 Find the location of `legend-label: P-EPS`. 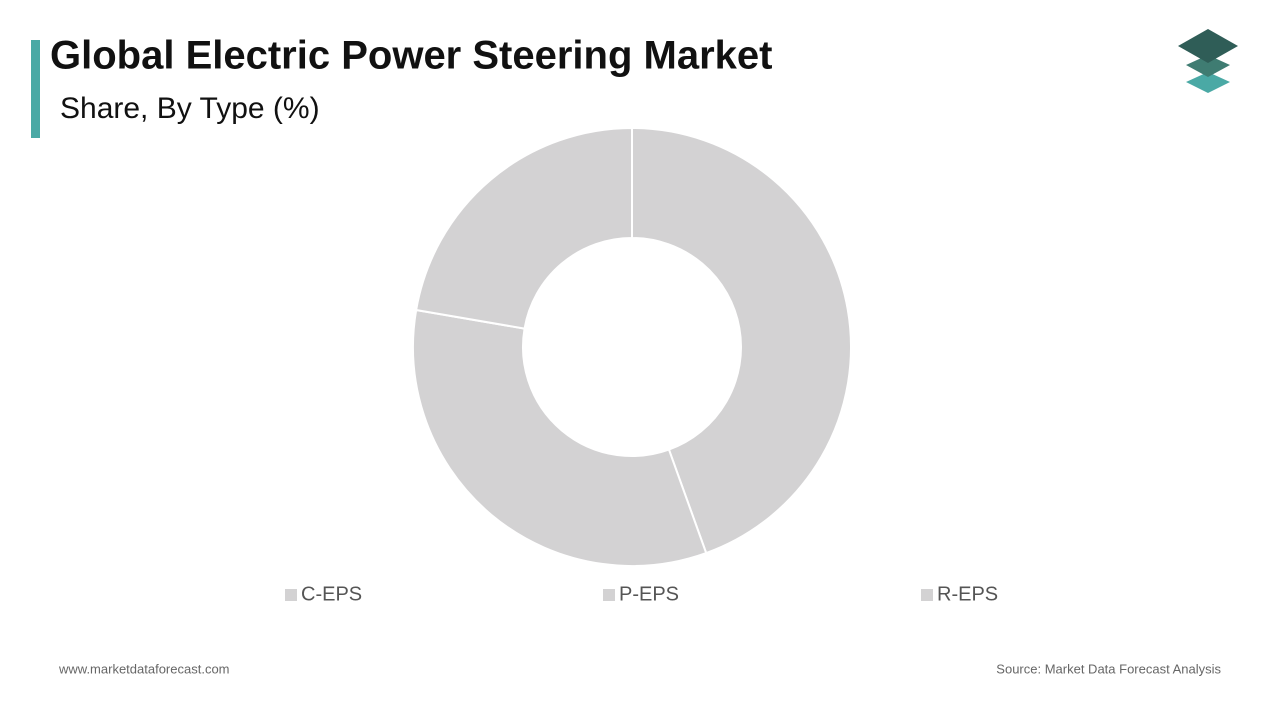

legend-label: P-EPS is located at coordinates (649, 594).